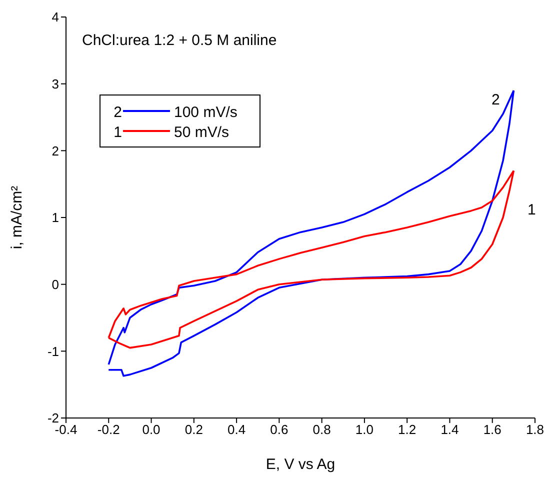  I want to click on y-tick-label: 4, so click(55, 17).